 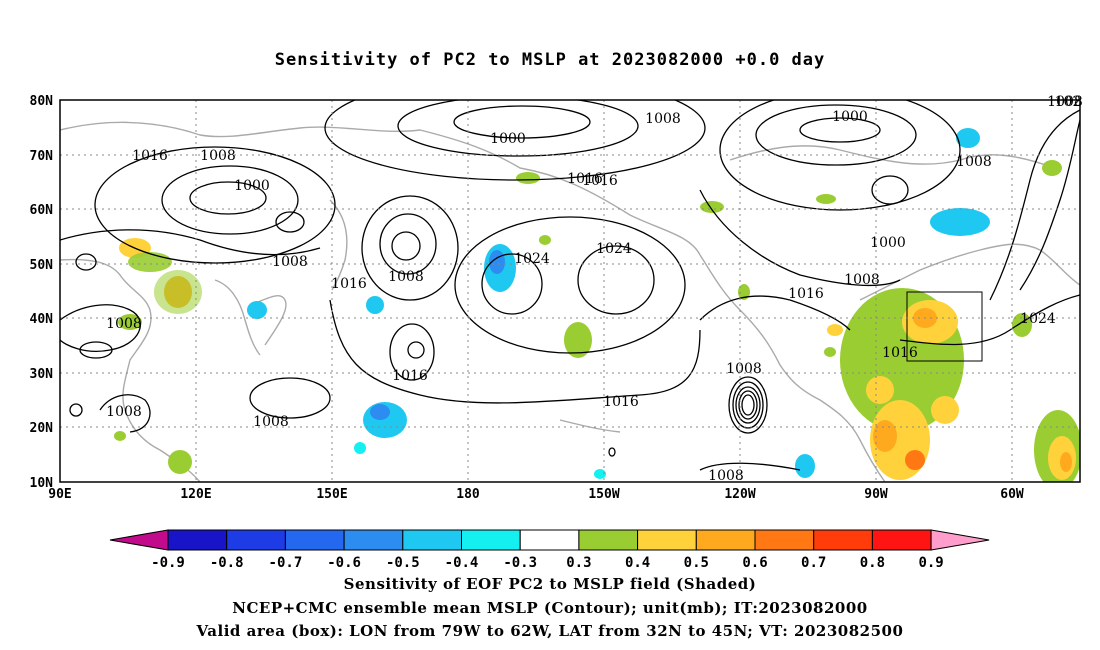 I want to click on lon-label: 90E, so click(x=59, y=494).